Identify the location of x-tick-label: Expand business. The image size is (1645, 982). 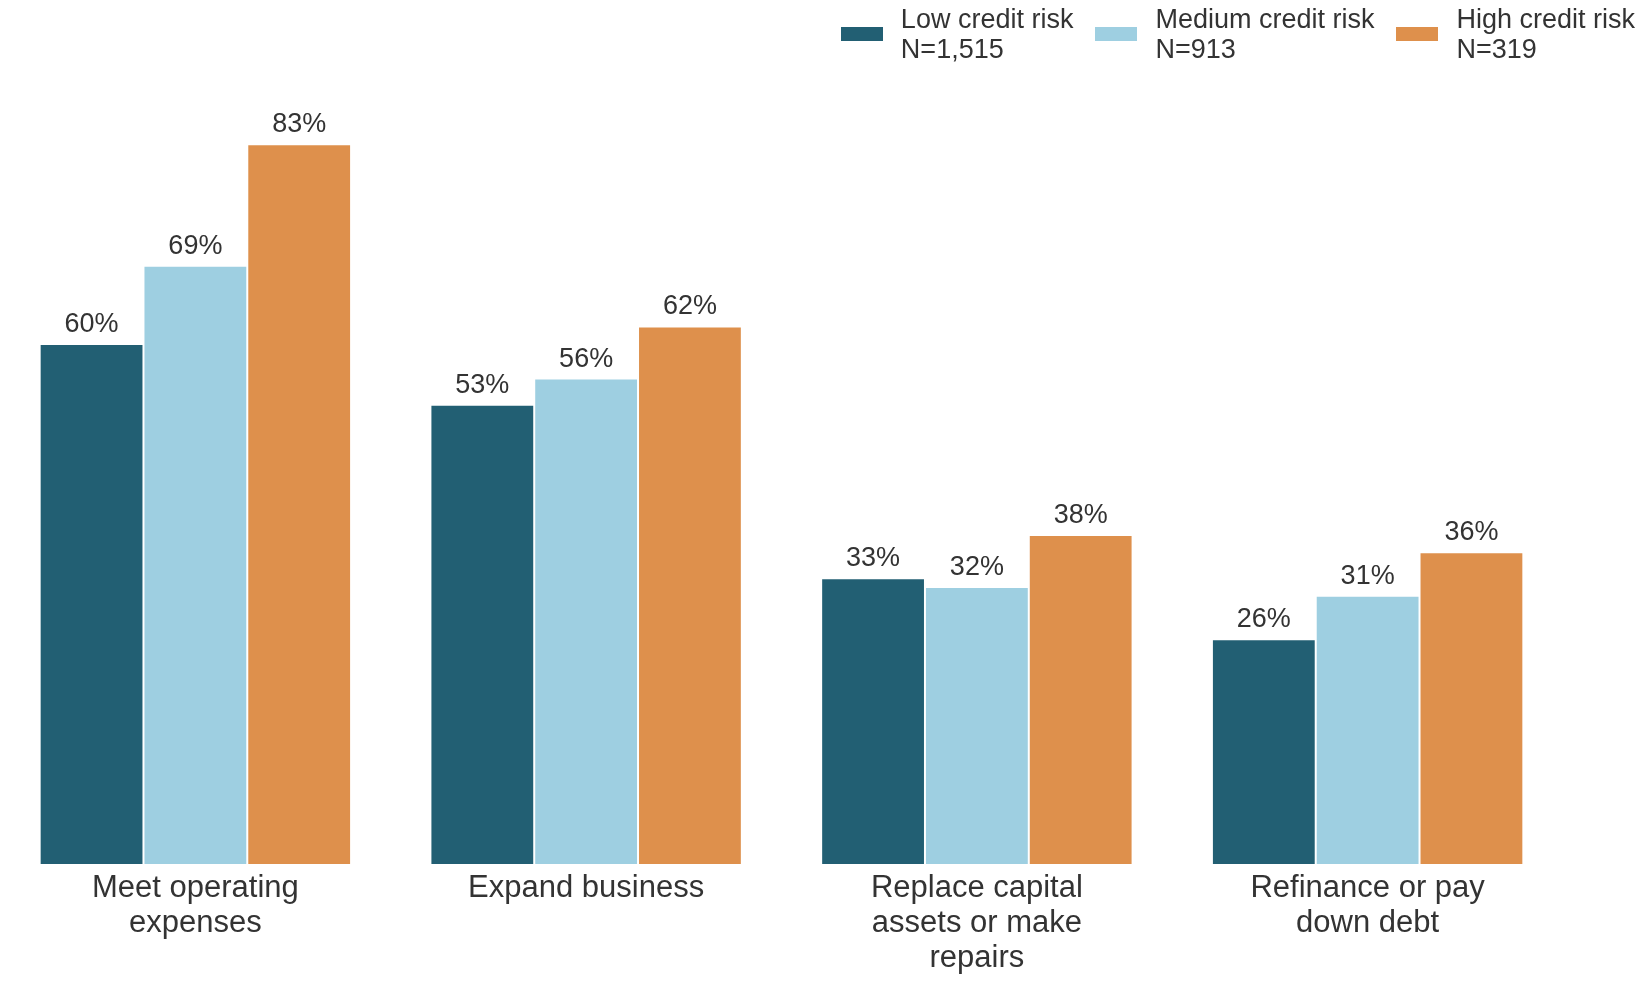
(586, 886).